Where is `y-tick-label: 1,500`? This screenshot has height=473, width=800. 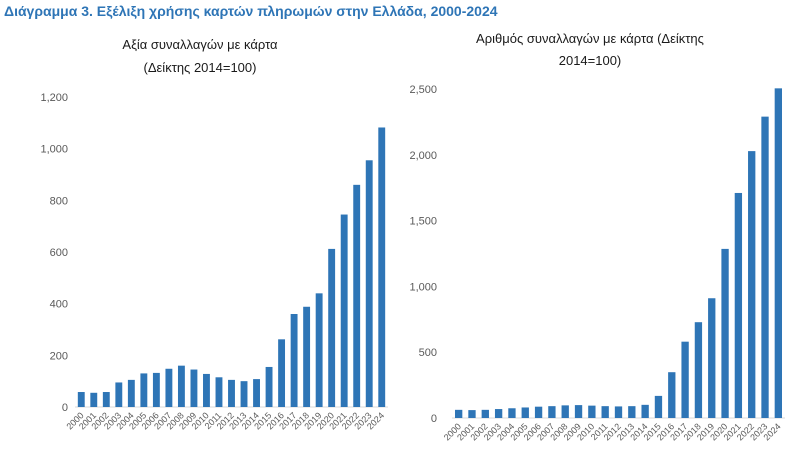
y-tick-label: 1,500 is located at coordinates (423, 222).